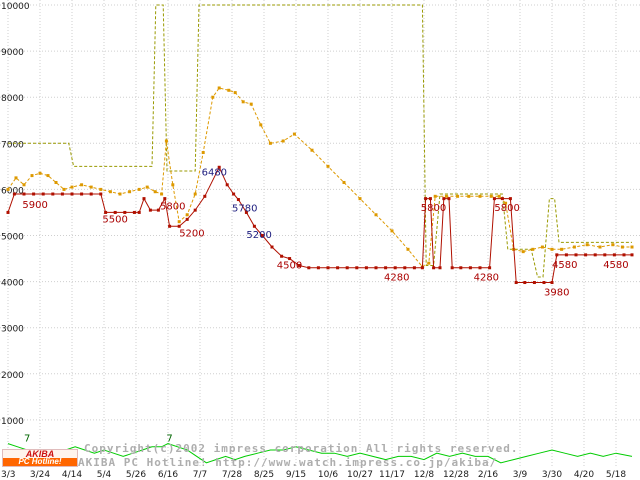 The image size is (640, 480). Describe the element at coordinates (12, 238) in the screenshot. I see `svg-text: 5000` at that location.